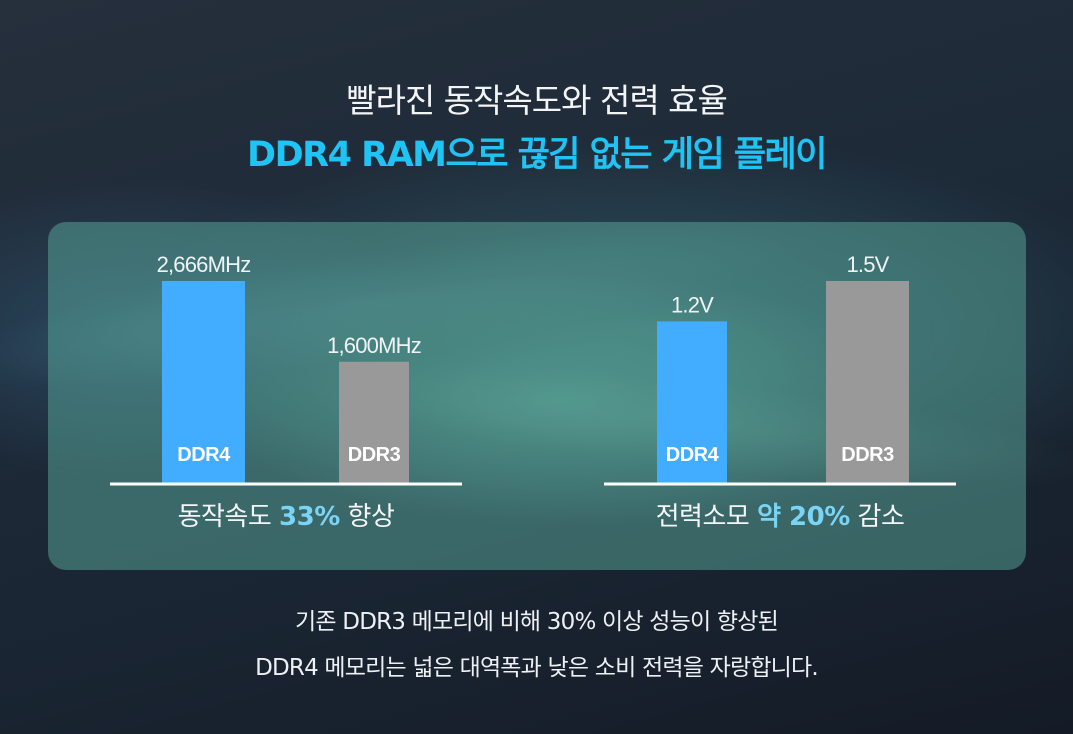  What do you see at coordinates (692, 304) in the screenshot?
I see `power-value-label: 1.2V` at bounding box center [692, 304].